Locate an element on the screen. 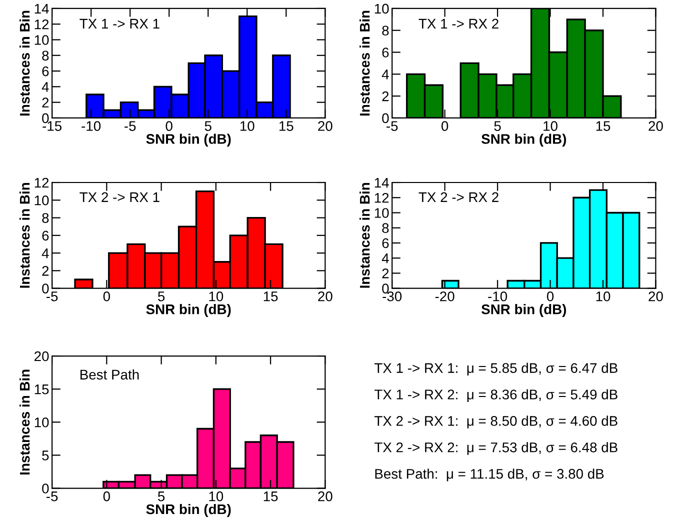 The height and width of the screenshot is (529, 676). text: TX 1 -> RX 2 is located at coordinates (458, 23).